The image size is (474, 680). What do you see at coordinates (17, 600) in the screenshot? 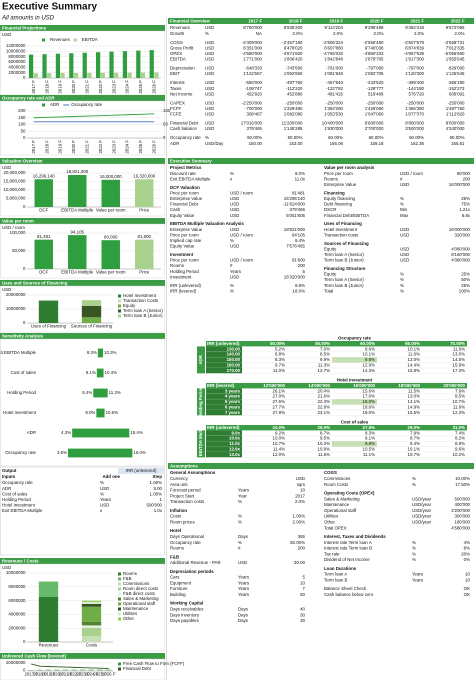
I see `y-tick-label: 6000000` at bounding box center [17, 600].